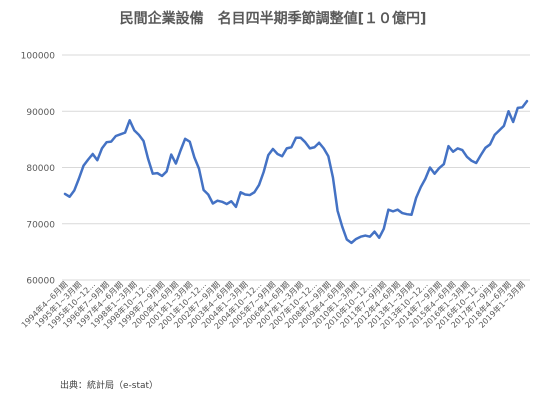 The width and height of the screenshot is (546, 409). Describe the element at coordinates (40, 225) in the screenshot. I see `y-tick-label: 70000` at that location.